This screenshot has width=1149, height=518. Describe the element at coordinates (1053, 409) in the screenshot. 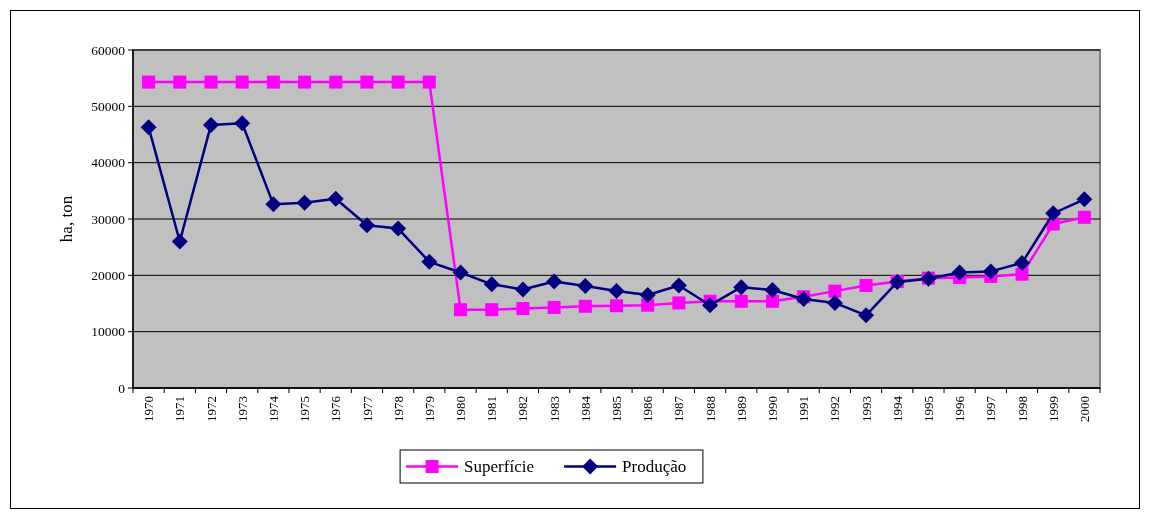

I see `x-tick-label: 1999` at that location.